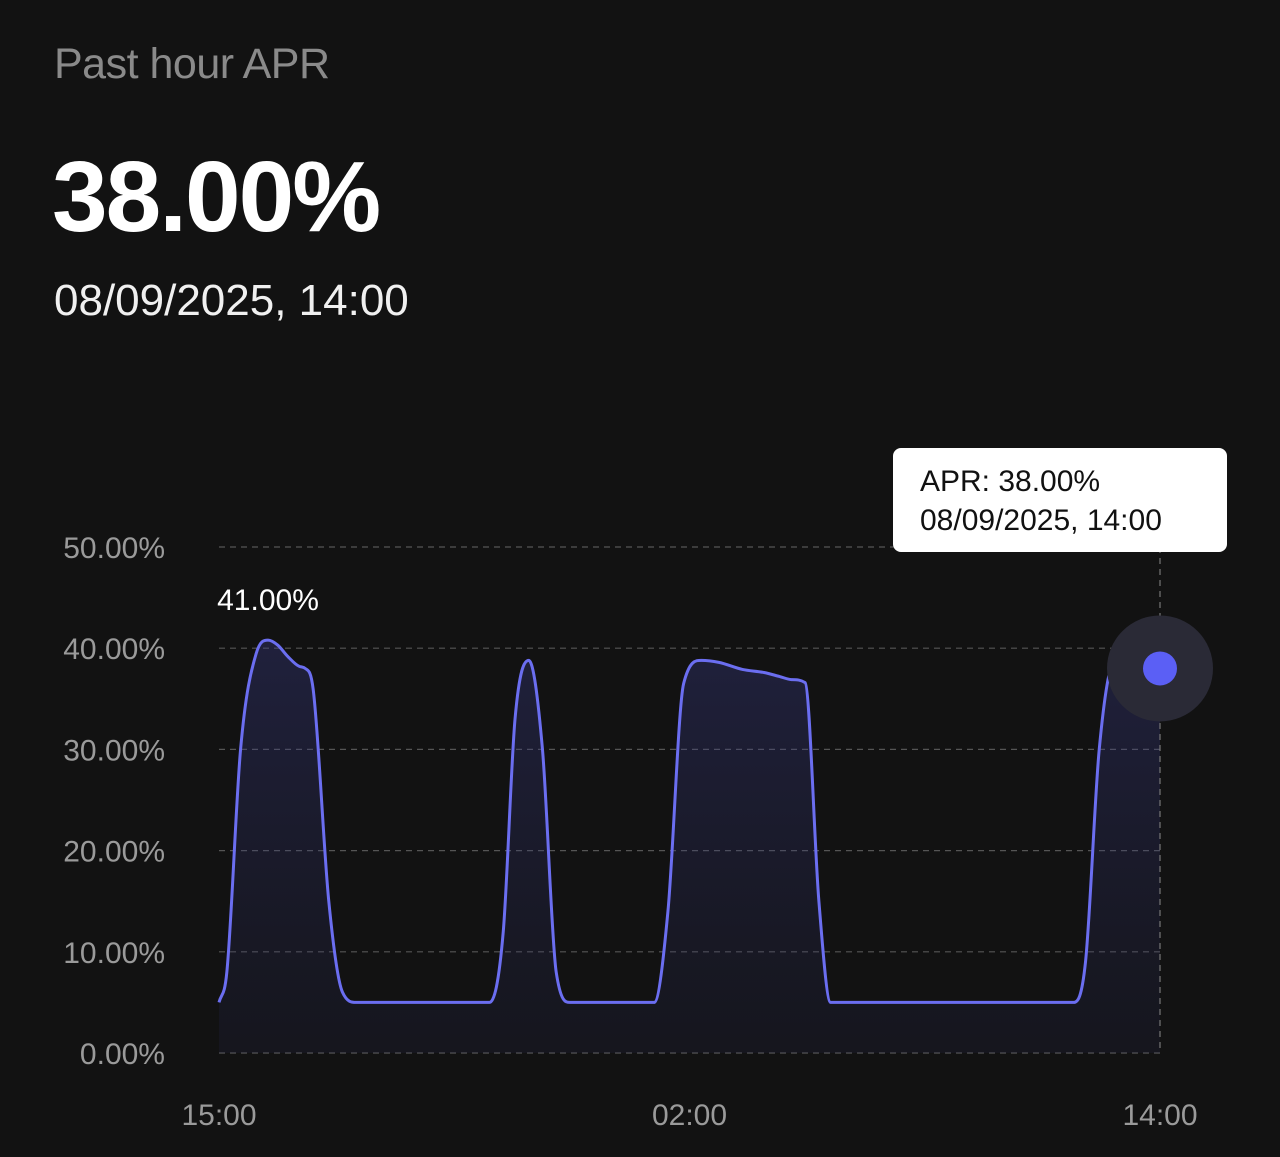 This screenshot has width=1280, height=1157. What do you see at coordinates (114, 801) in the screenshot?
I see `y-axis-ticks: 0.00% 10.00% 20.00% 30.00% 40.00% 50.00%` at bounding box center [114, 801].